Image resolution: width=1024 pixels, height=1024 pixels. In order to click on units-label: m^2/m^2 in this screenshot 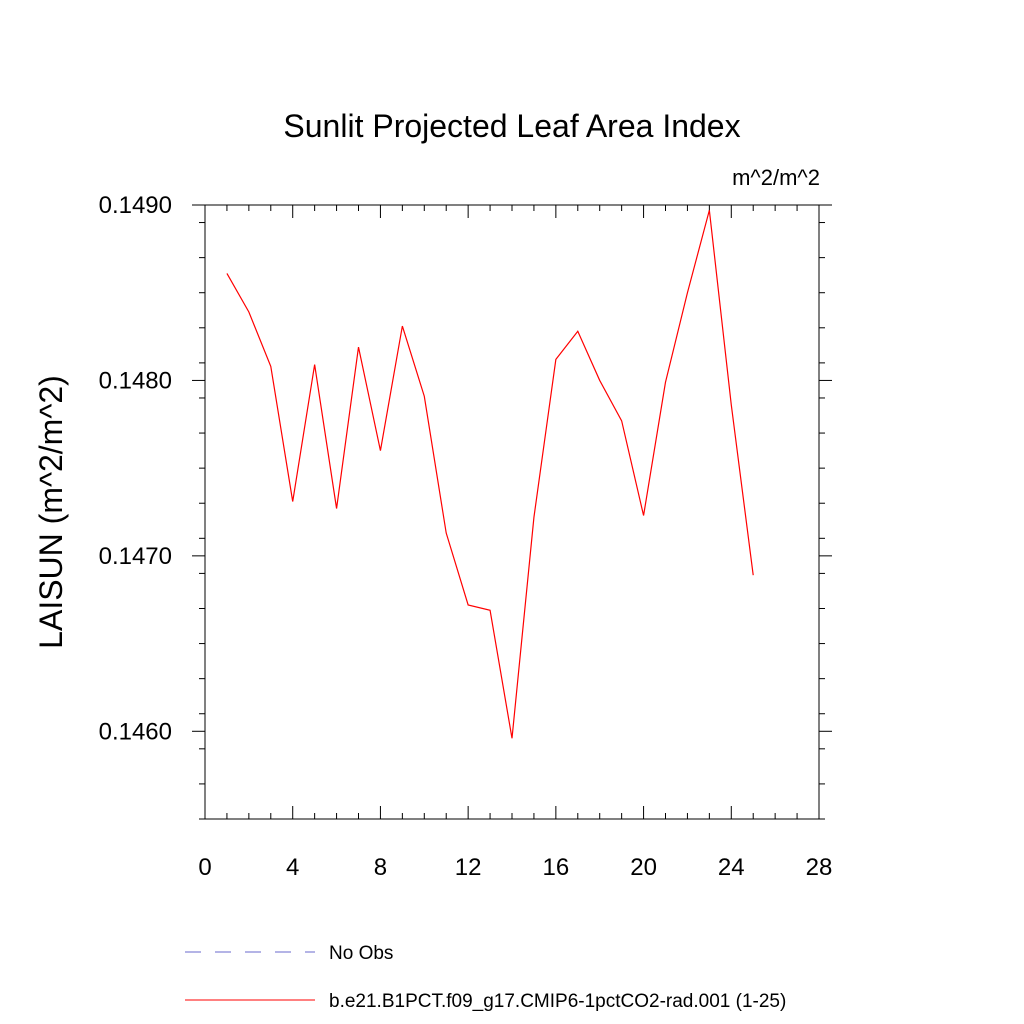, I will do `click(776, 177)`.